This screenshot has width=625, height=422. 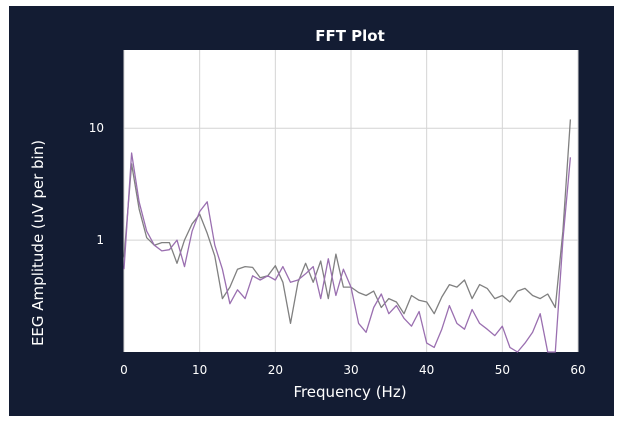 What do you see at coordinates (100, 240) in the screenshot?
I see `y-tick-label: 1` at bounding box center [100, 240].